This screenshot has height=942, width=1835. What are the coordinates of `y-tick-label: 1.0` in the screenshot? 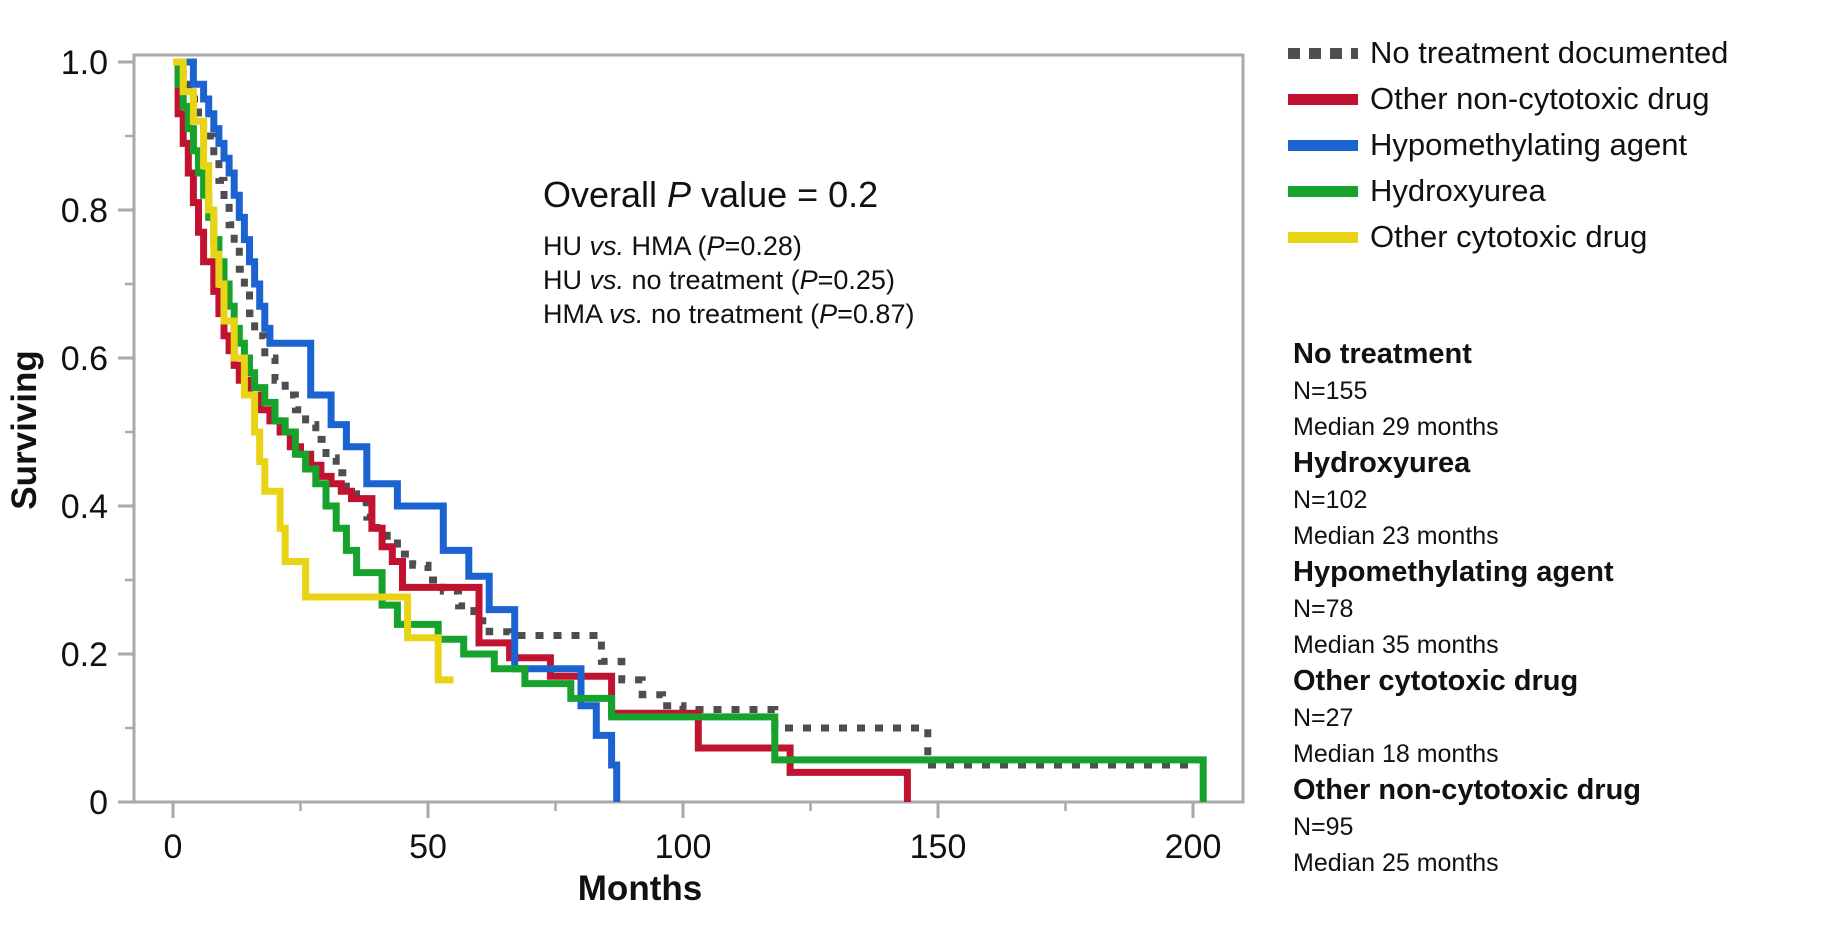 It's located at (84, 63).